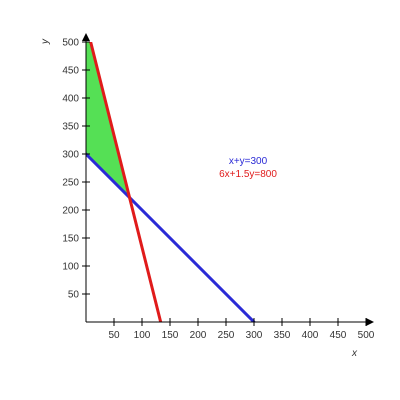 Image resolution: width=400 pixels, height=400 pixels. I want to click on y-tick-label: 450, so click(70, 71).